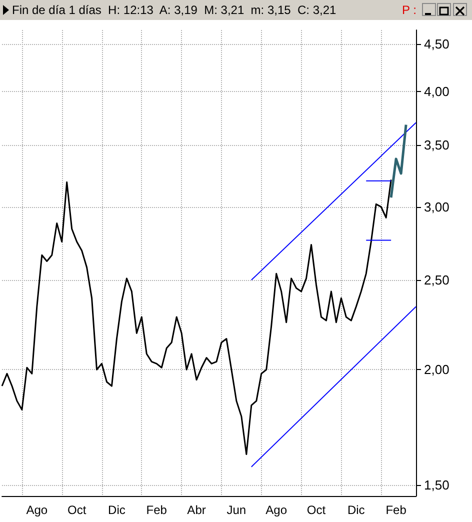 The width and height of the screenshot is (472, 522). Describe the element at coordinates (236, 510) in the screenshot. I see `x-tick-label: Jun` at that location.